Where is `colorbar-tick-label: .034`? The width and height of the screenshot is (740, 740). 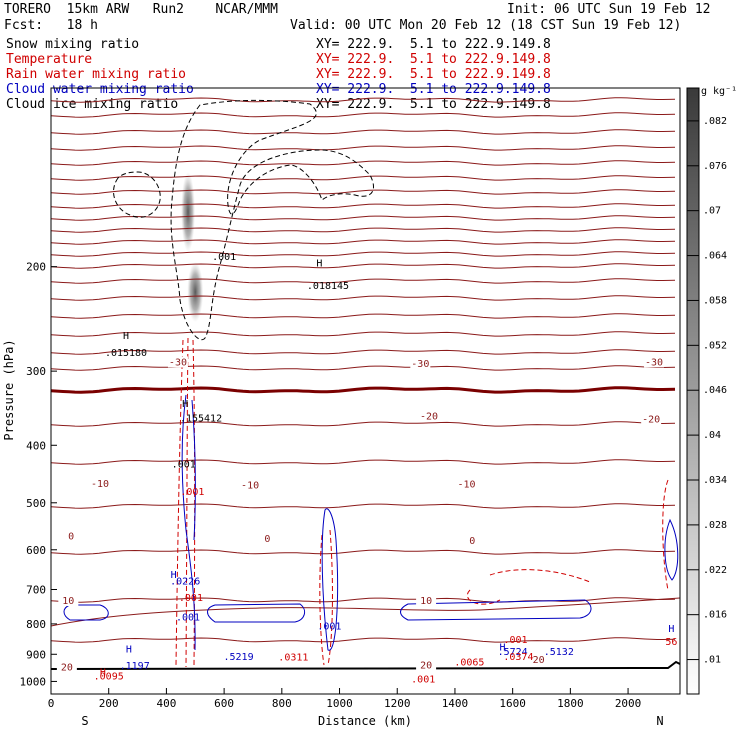 colorbar-tick-label: .034 is located at coordinates (715, 480).